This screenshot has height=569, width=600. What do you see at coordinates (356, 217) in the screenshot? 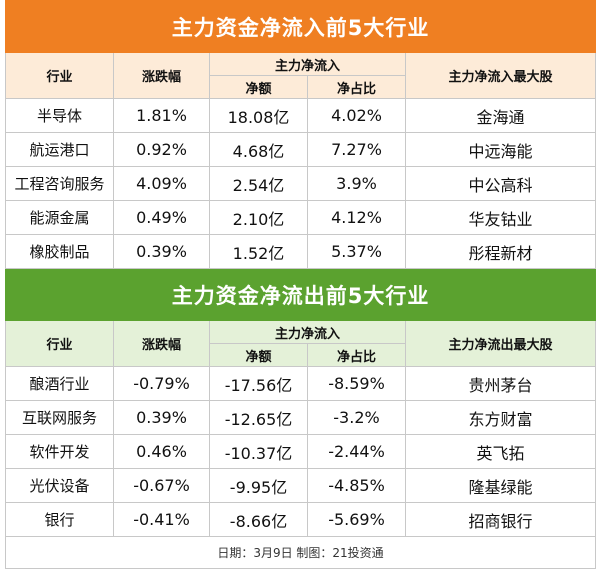
I see `ratio-cell: 4.12%` at bounding box center [356, 217].